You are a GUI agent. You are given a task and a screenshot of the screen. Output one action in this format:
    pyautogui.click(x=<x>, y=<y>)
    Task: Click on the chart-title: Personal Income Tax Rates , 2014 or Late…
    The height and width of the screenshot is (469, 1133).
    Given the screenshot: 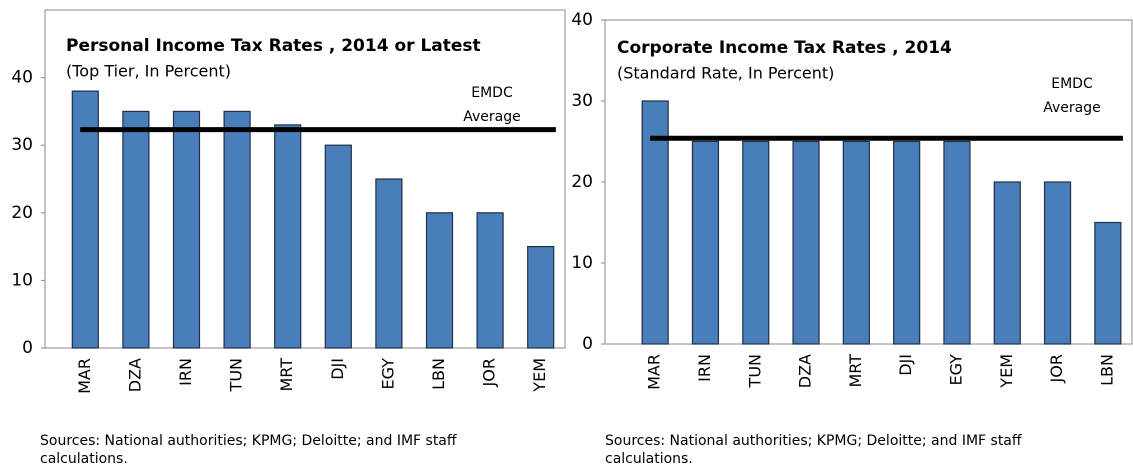 What is the action you would take?
    pyautogui.click(x=273, y=46)
    